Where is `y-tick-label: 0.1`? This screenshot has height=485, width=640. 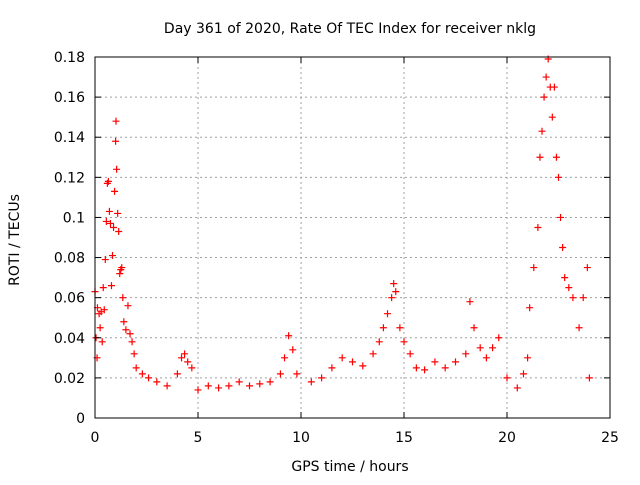 y-tick-label: 0.1 is located at coordinates (74, 218).